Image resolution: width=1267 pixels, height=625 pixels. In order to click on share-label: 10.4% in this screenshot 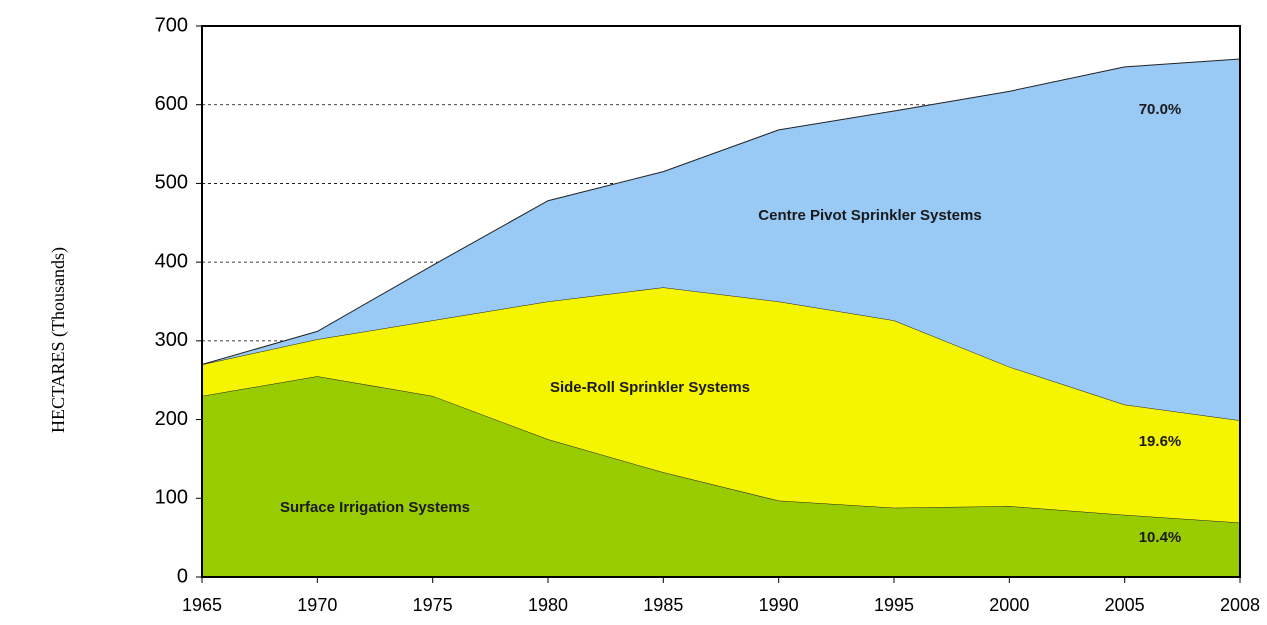, I will do `click(1160, 537)`.